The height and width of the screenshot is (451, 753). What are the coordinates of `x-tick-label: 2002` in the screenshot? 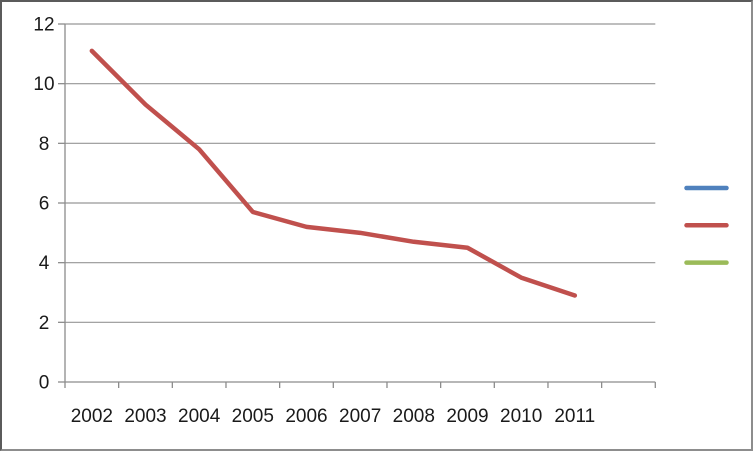 It's located at (92, 416).